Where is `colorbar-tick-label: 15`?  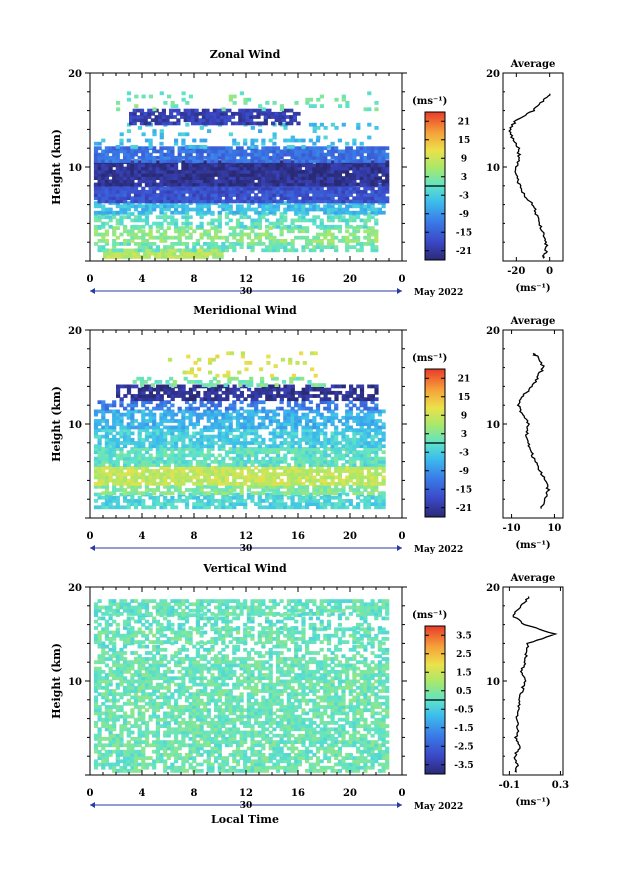
colorbar-tick-label: 15 is located at coordinates (464, 141).